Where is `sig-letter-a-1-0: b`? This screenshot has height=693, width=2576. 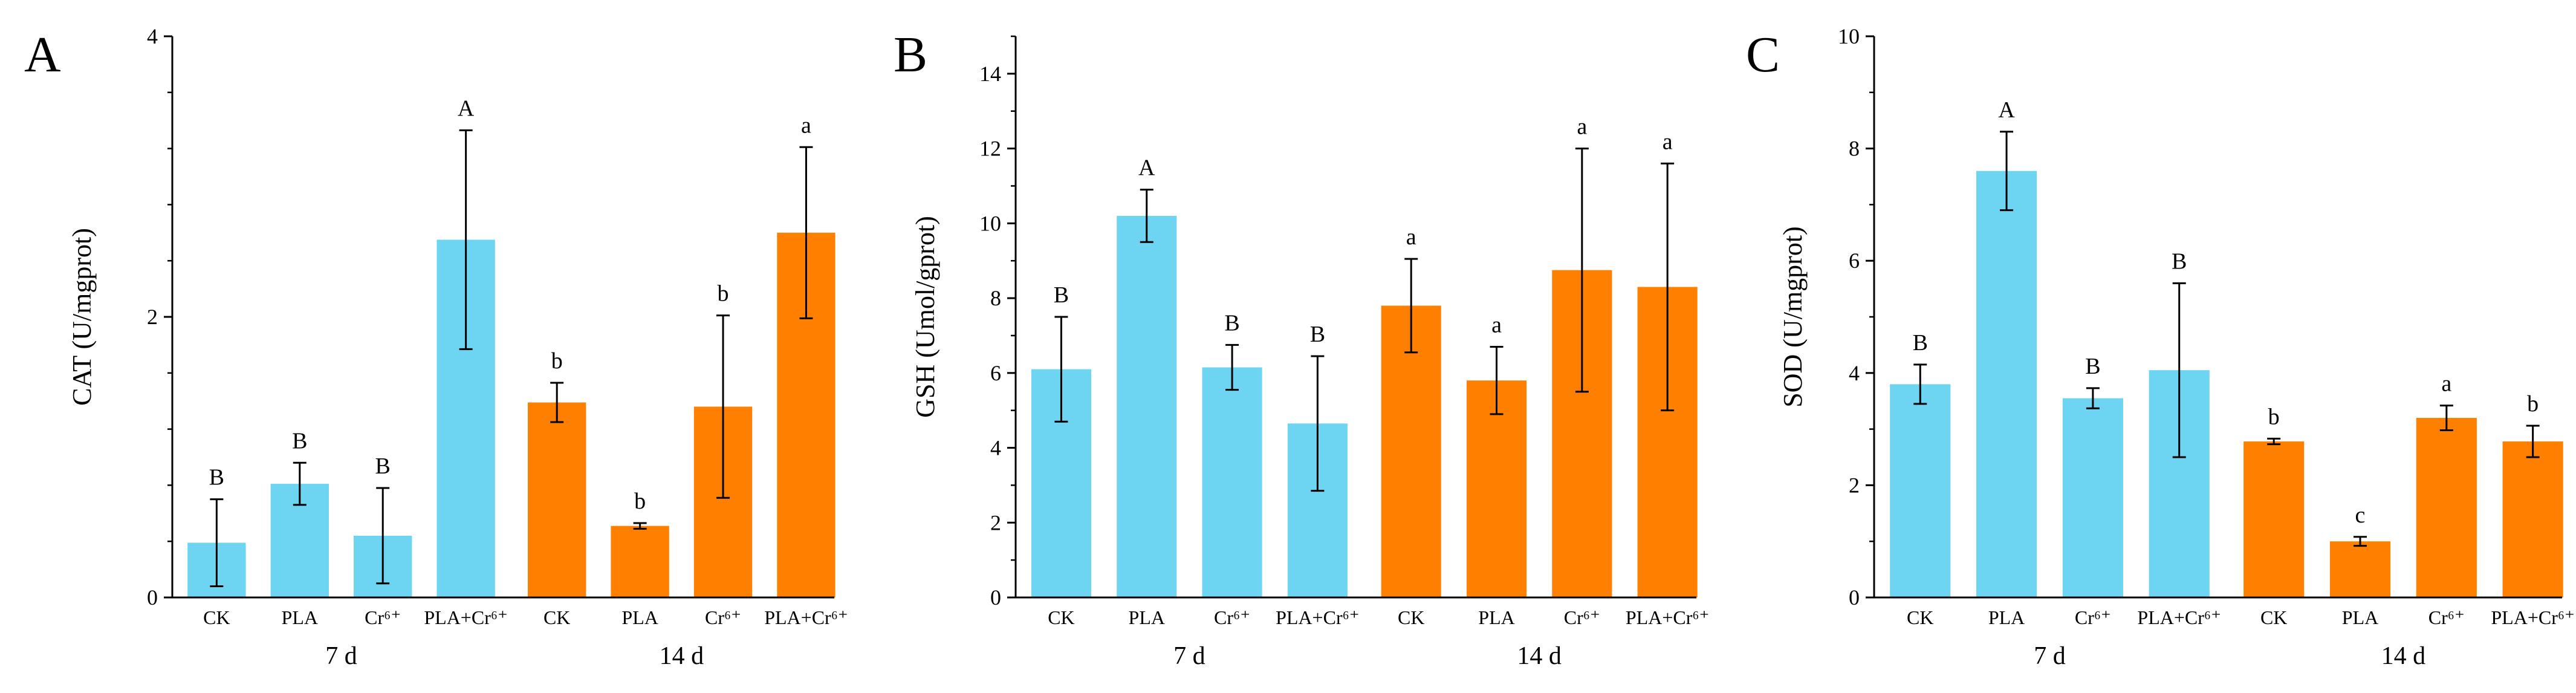
sig-letter-a-1-0: b is located at coordinates (557, 361).